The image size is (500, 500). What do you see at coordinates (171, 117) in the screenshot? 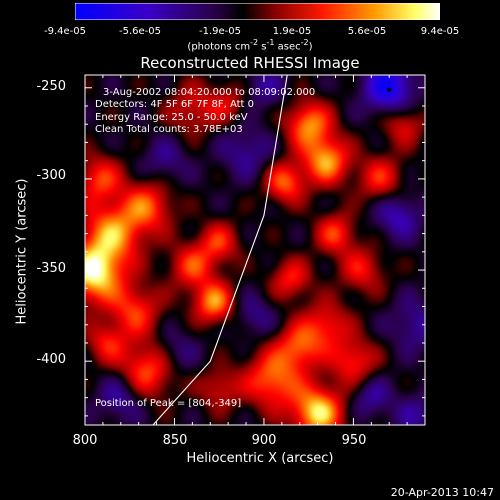
I see `energy-range-label: Energy Range: 25.0 - 50.0 keV` at bounding box center [171, 117].